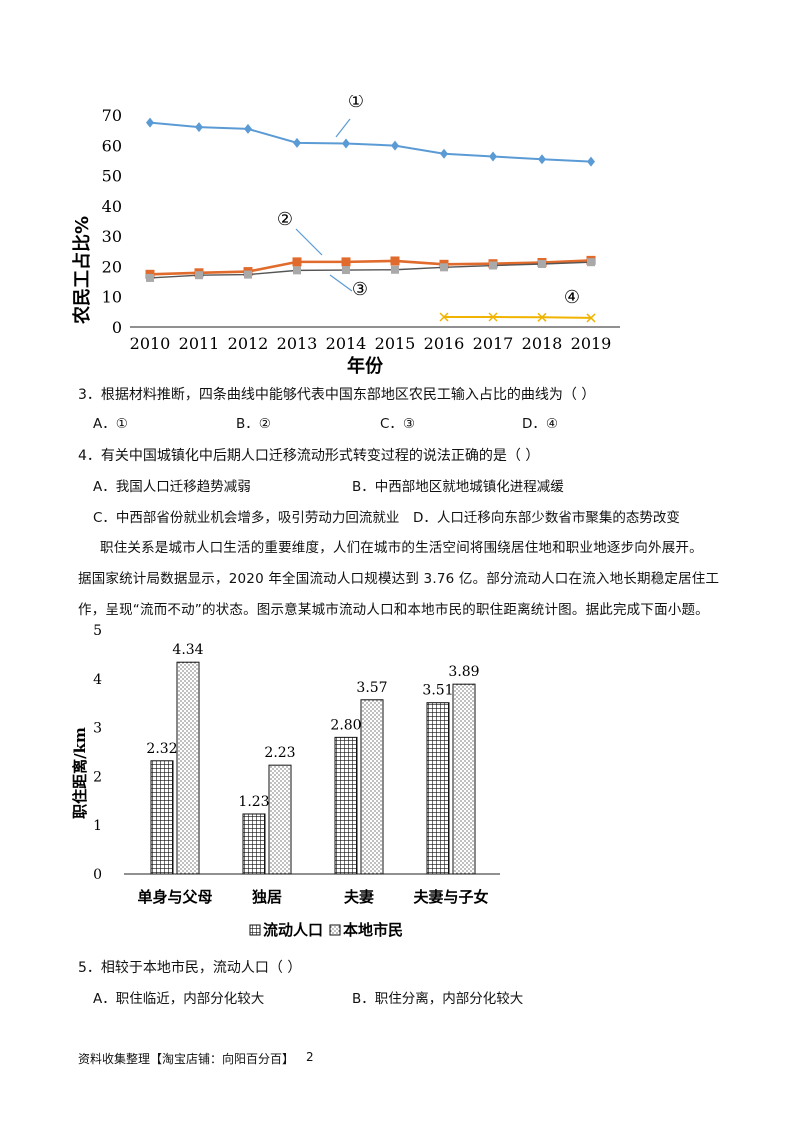 The width and height of the screenshot is (800, 1132). What do you see at coordinates (161, 749) in the screenshot?
I see `bar-value-label: 2.32` at bounding box center [161, 749].